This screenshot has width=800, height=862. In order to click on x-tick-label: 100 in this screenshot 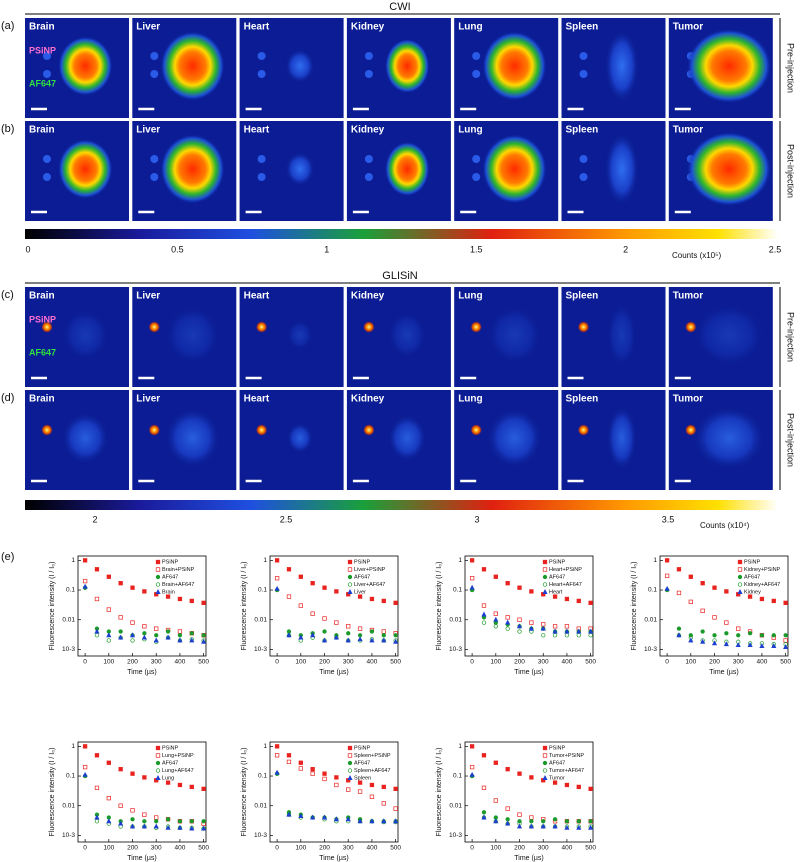, I will do `click(300, 662)`.